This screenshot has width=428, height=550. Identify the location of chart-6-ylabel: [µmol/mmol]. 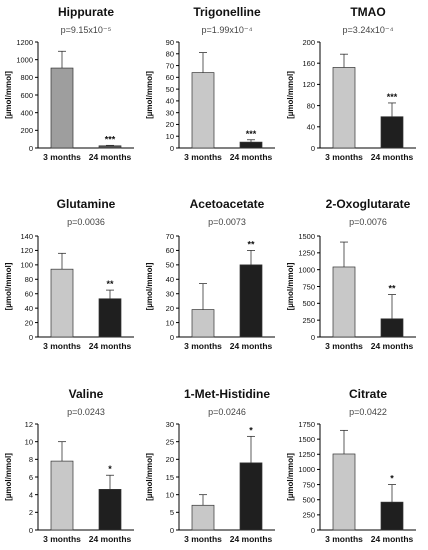
(8, 477).